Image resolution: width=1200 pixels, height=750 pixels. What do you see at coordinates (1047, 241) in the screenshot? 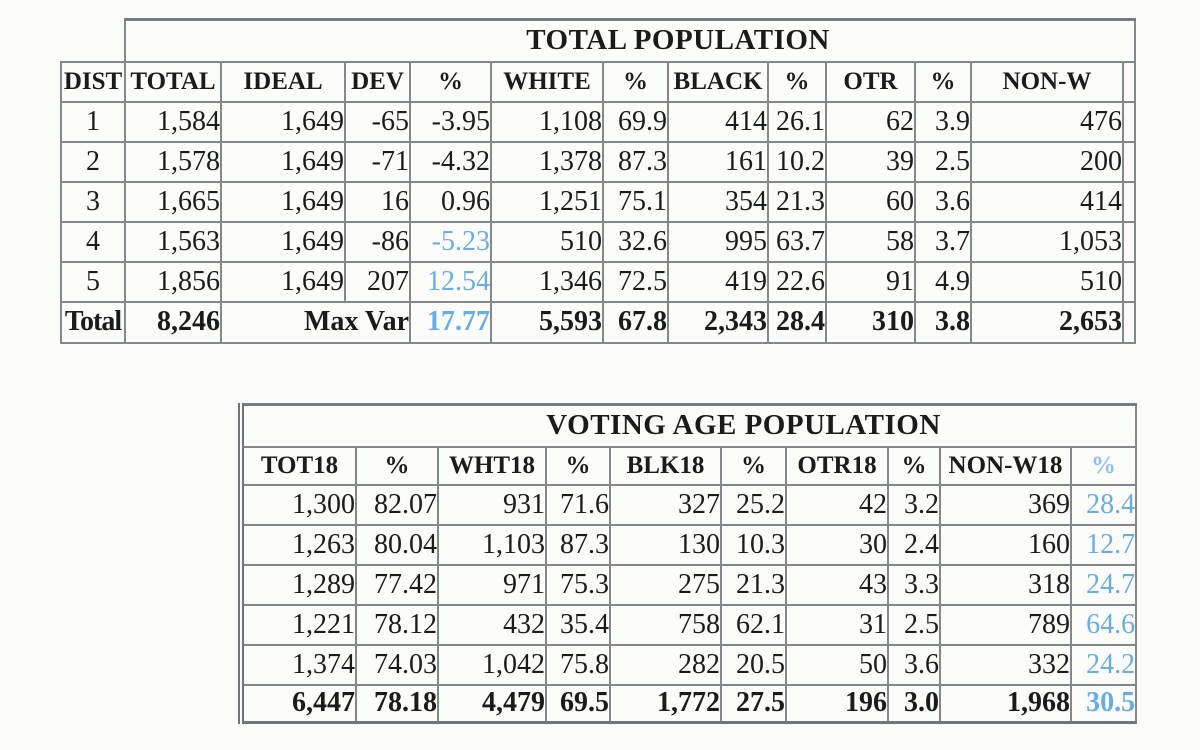
I see `table-cell: 1,053` at bounding box center [1047, 241].